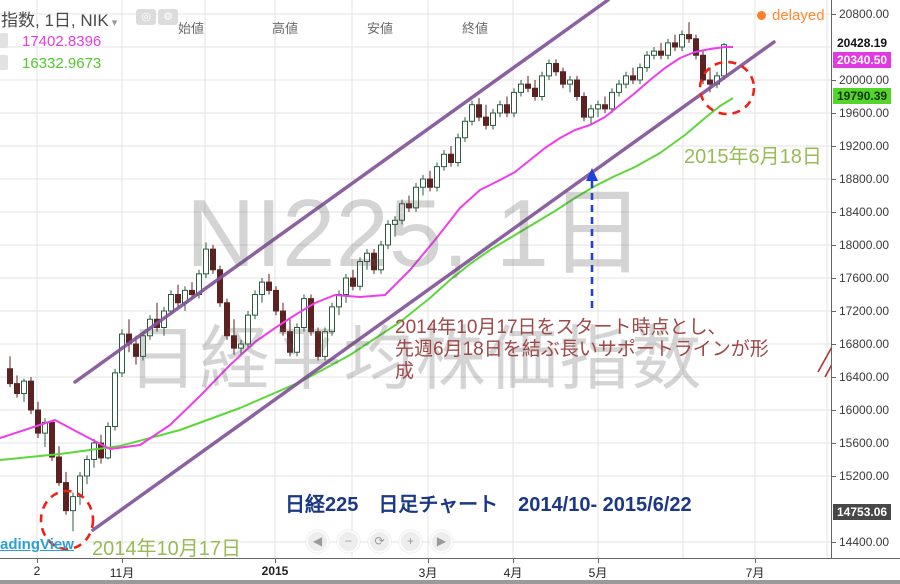  What do you see at coordinates (864, 344) in the screenshot?
I see `price-axis-label: 16800.00` at bounding box center [864, 344].